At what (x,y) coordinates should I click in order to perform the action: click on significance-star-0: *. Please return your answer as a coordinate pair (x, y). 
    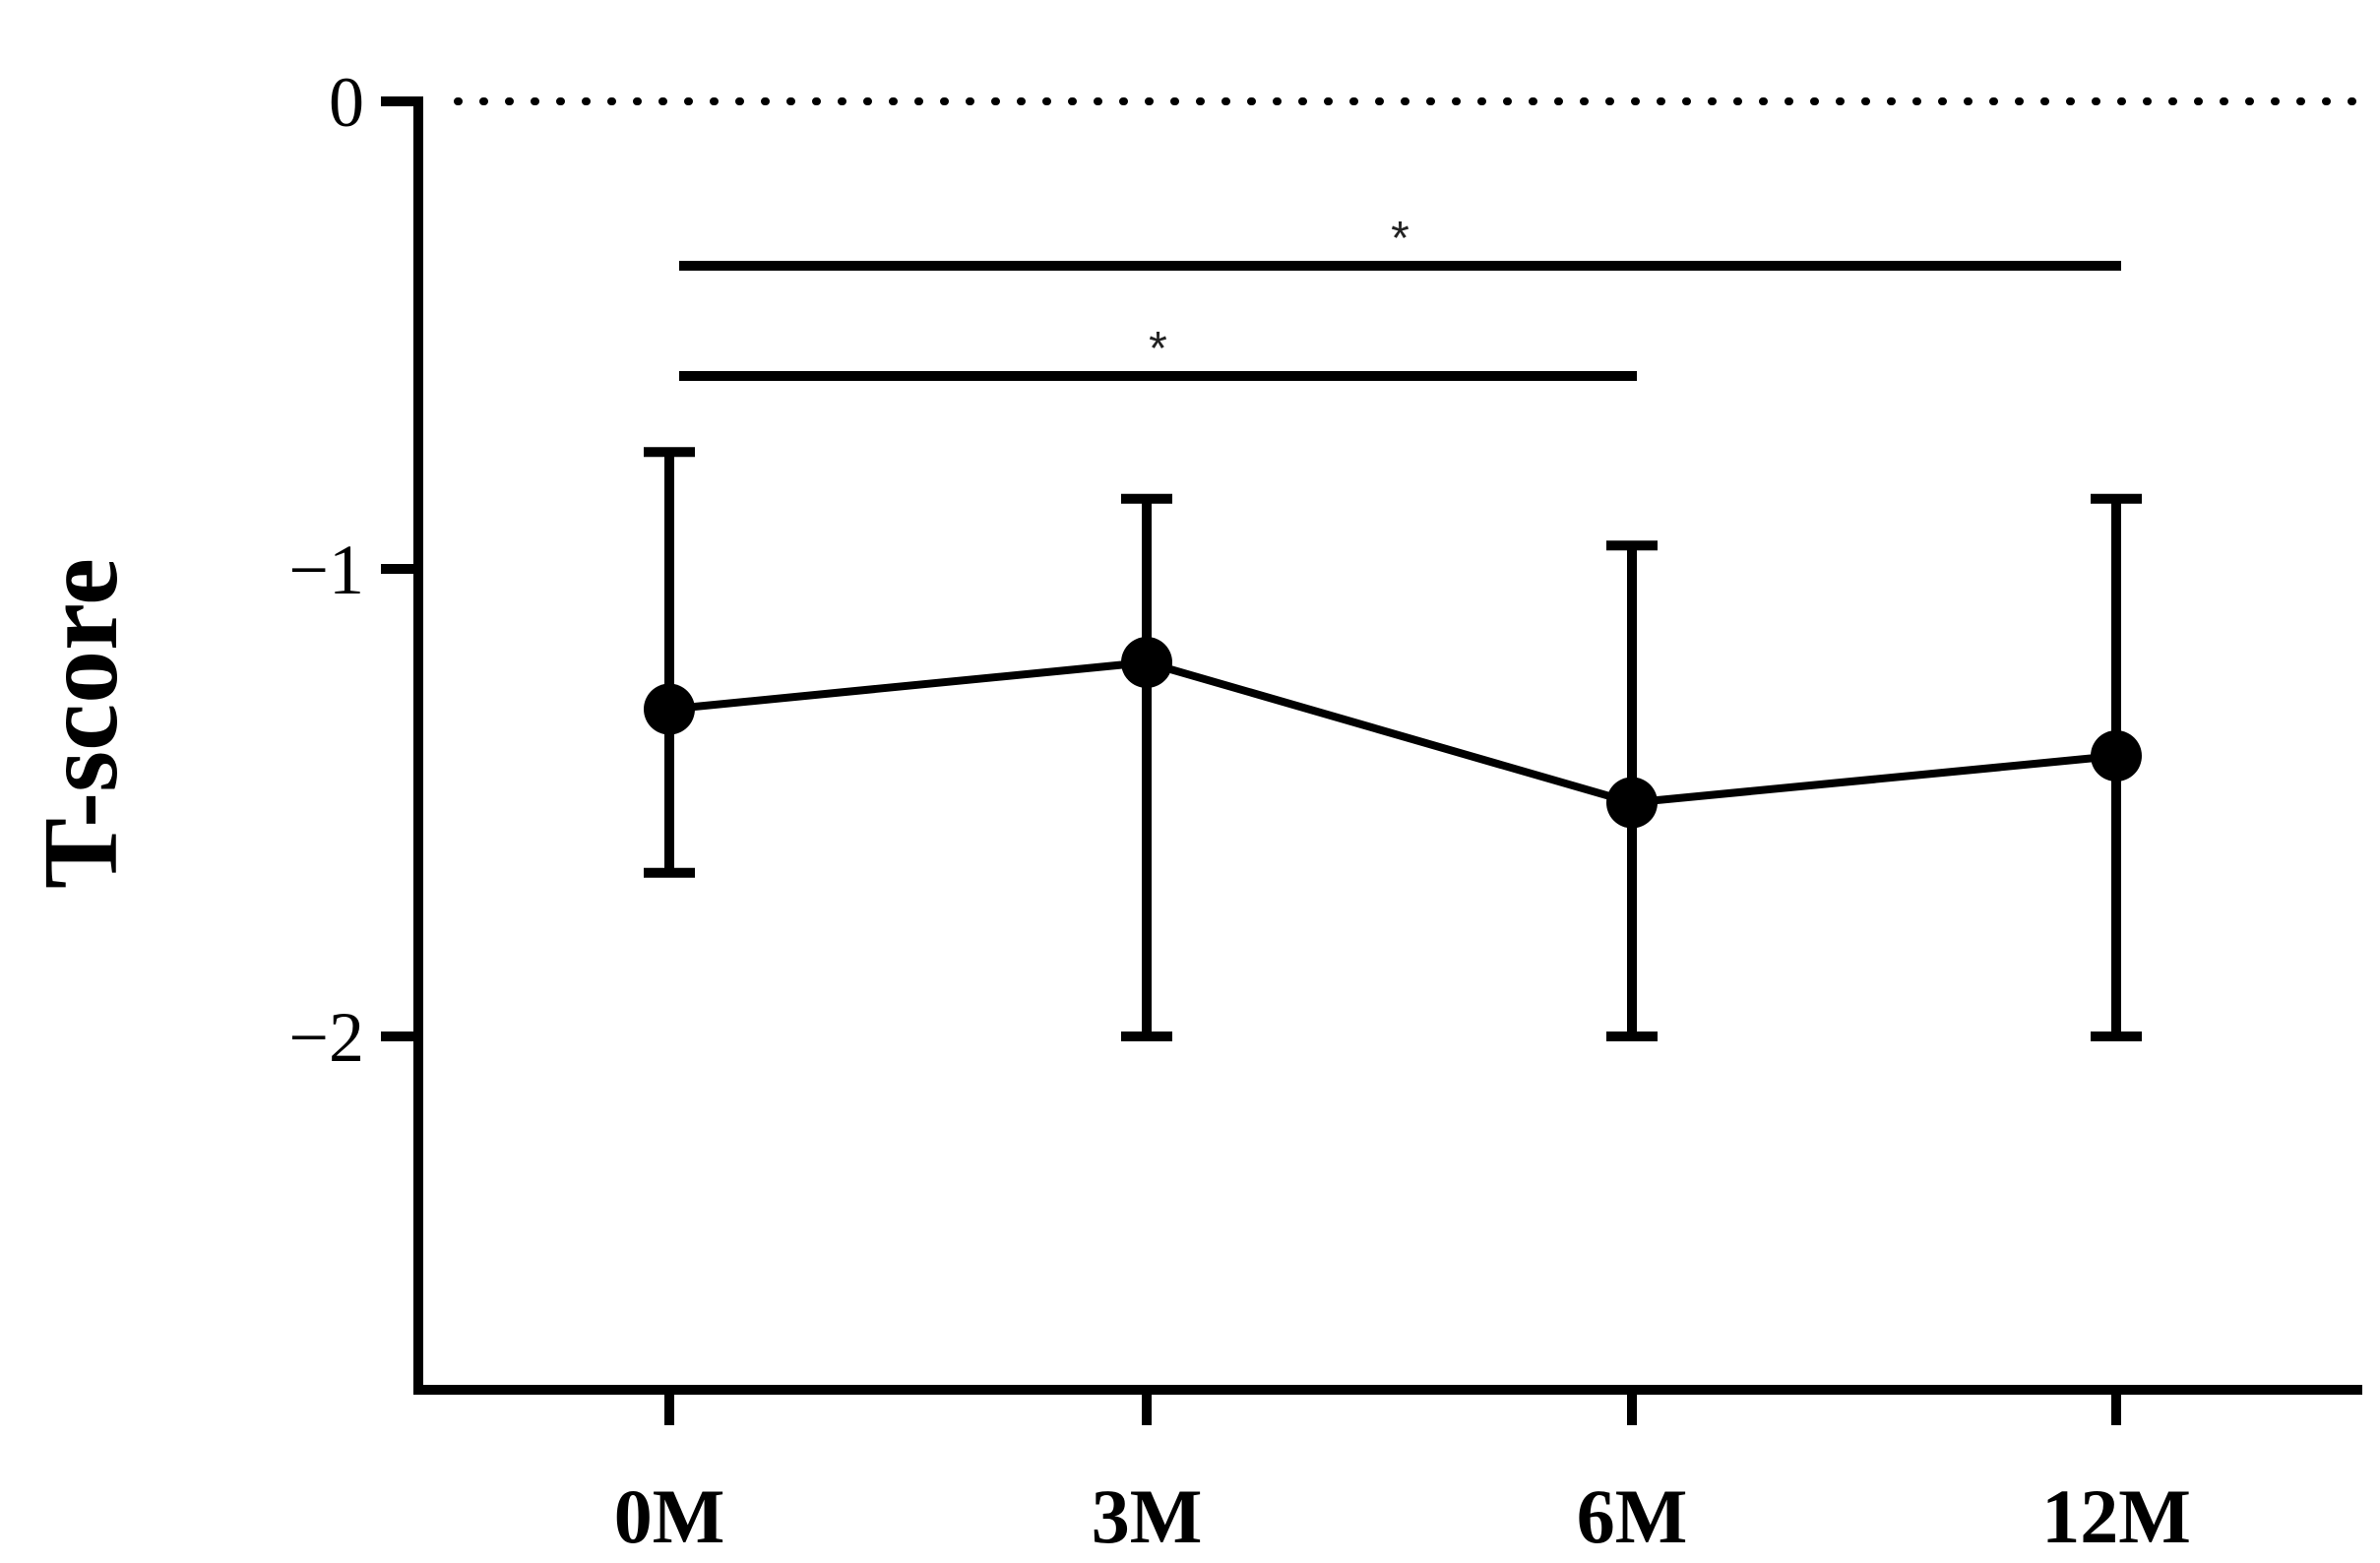
    Looking at the image, I should click on (1400, 239).